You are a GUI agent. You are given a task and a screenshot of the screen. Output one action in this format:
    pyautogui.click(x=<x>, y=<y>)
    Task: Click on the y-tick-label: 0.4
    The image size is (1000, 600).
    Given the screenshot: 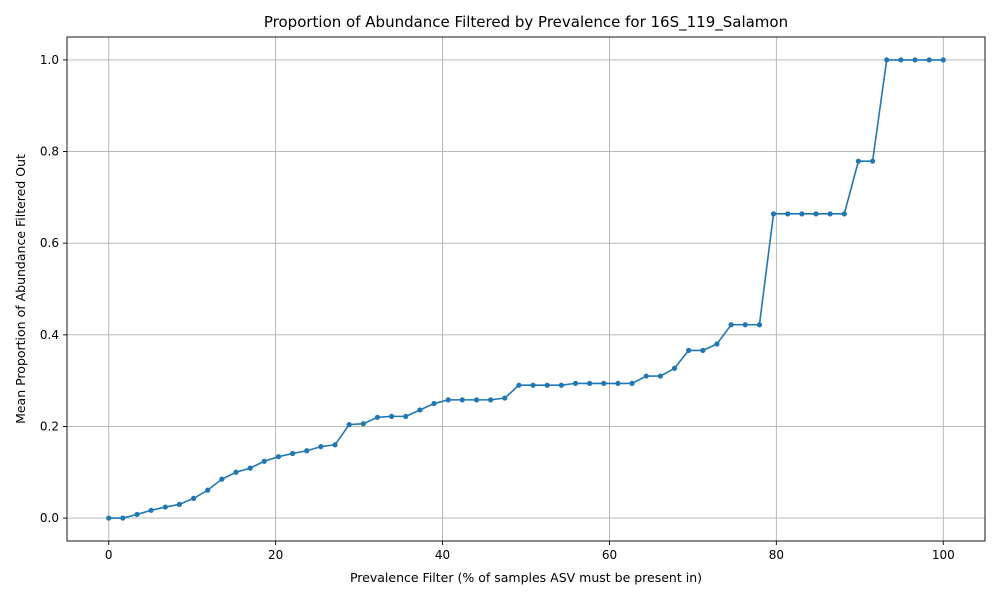 What is the action you would take?
    pyautogui.click(x=49, y=335)
    